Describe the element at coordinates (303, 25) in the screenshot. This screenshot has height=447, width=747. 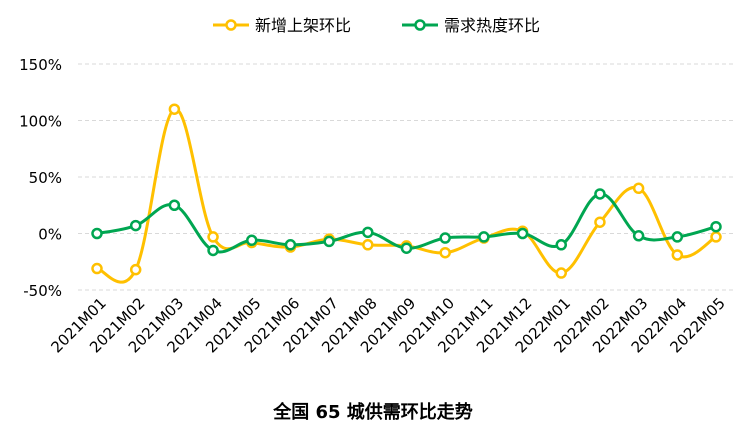
I see `legend-label: 新增上架环比` at that location.